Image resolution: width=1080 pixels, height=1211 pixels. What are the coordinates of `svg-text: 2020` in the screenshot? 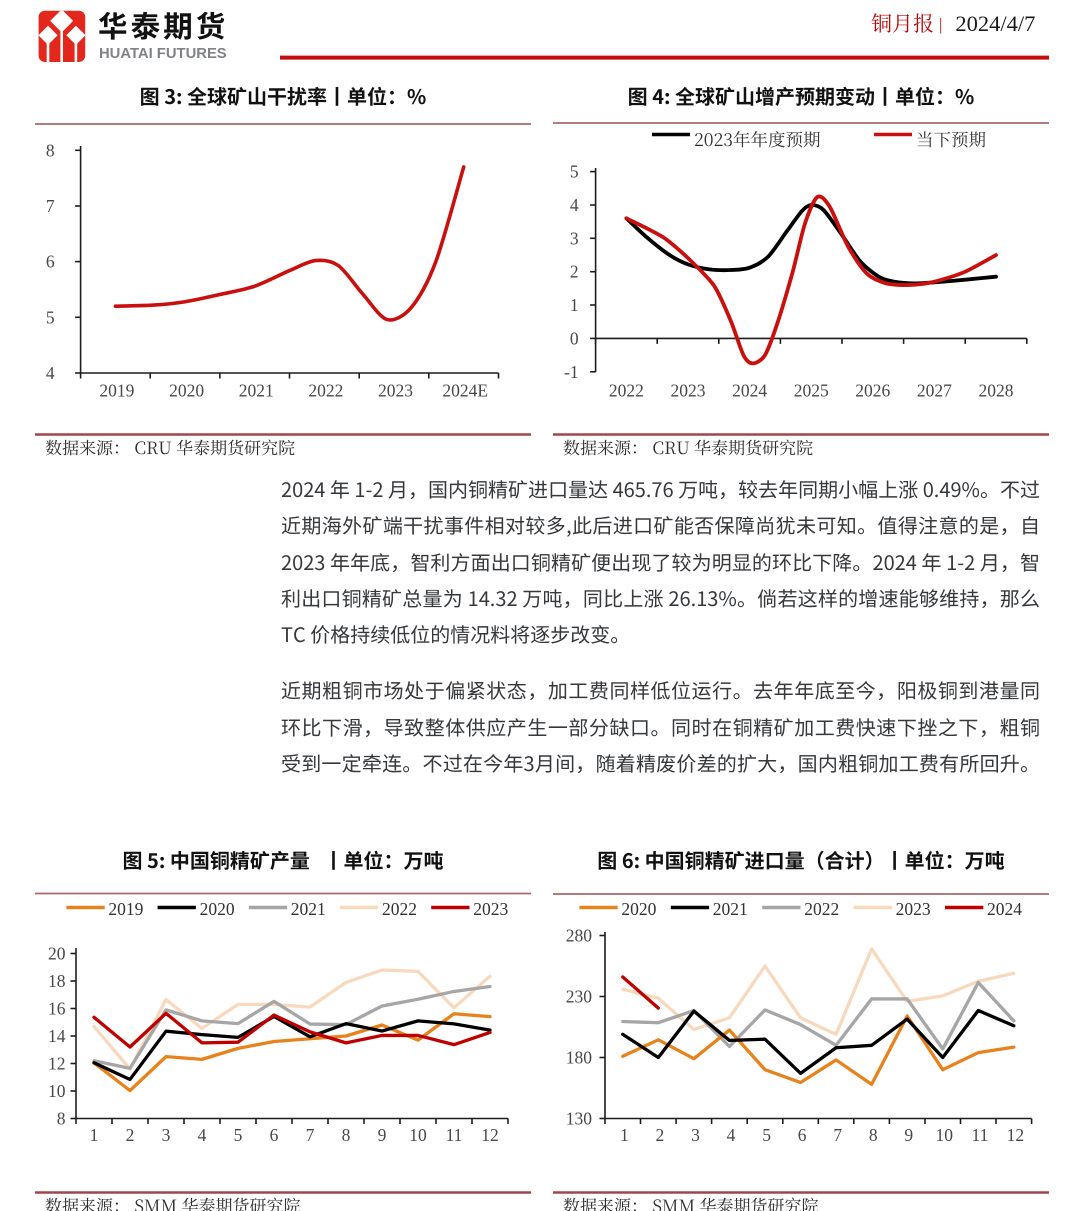 It's located at (186, 391).